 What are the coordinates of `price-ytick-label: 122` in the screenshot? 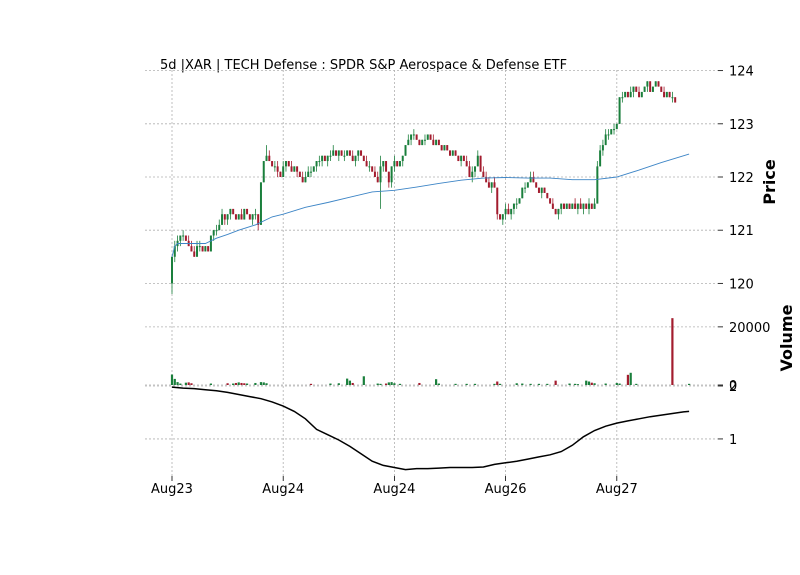 It's located at (741, 178).